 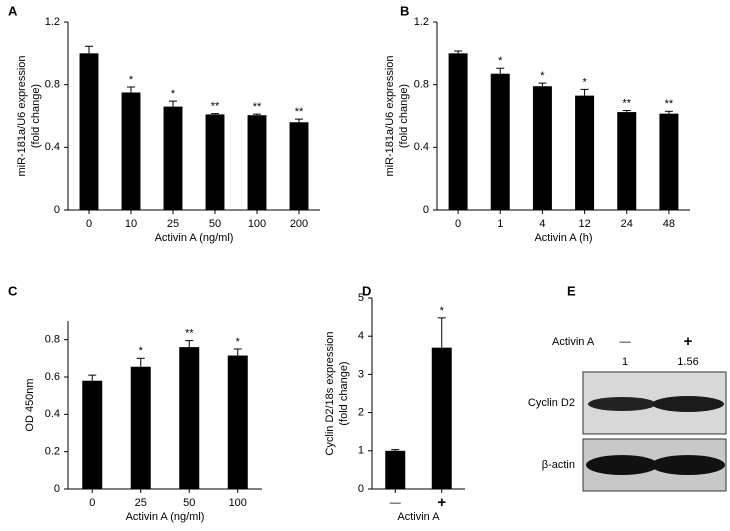 What do you see at coordinates (52, 452) in the screenshot?
I see `y-tick-label: 0.2` at bounding box center [52, 452].